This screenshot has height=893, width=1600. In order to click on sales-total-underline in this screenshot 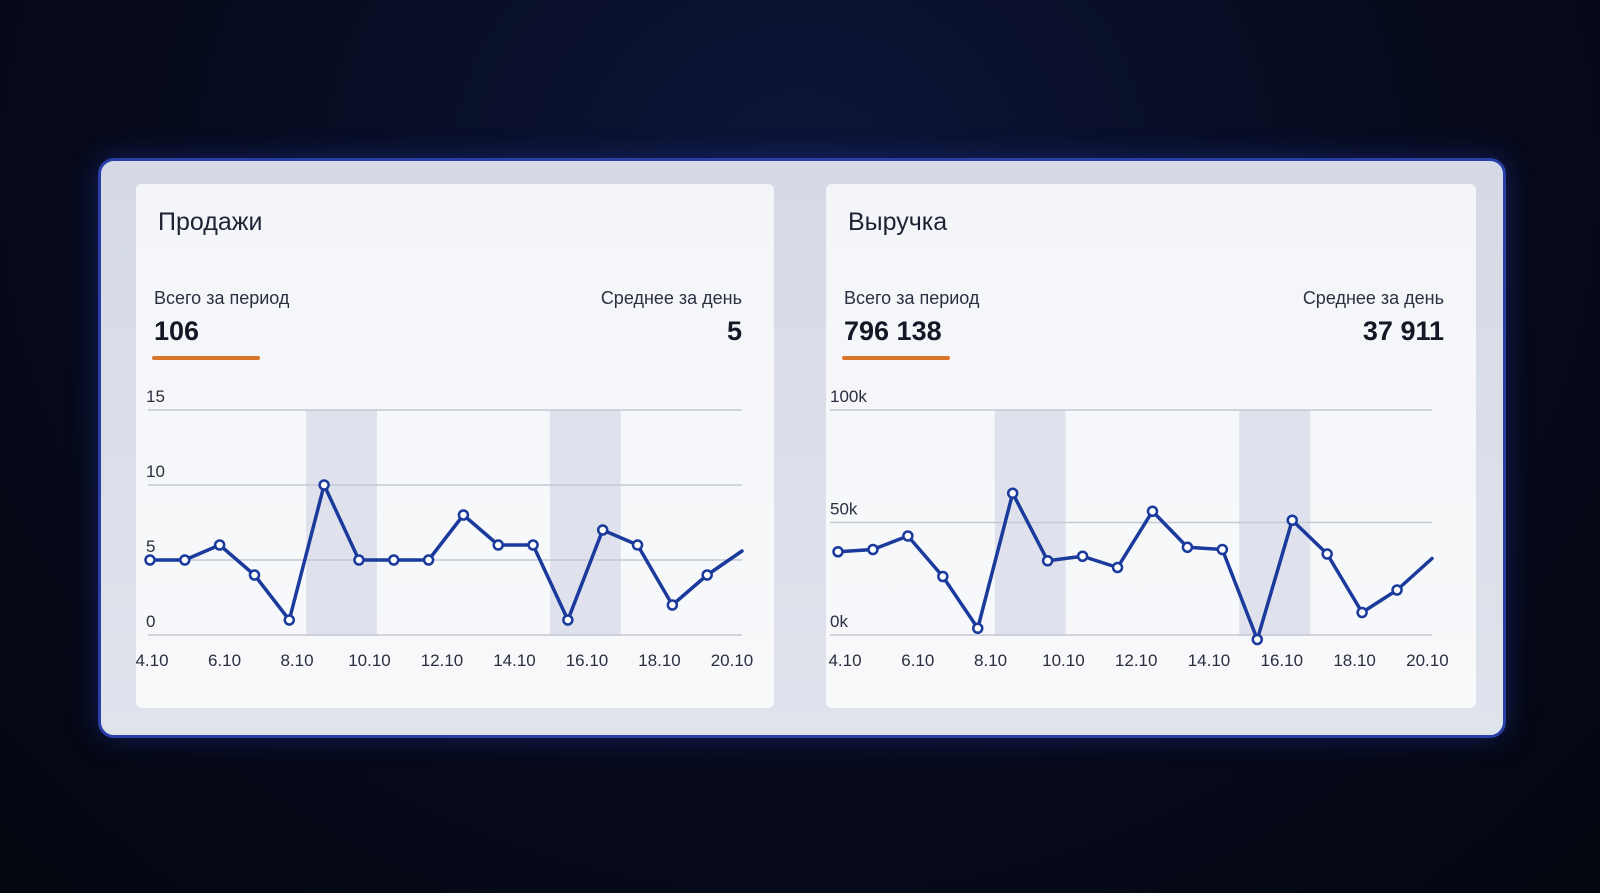, I will do `click(206, 358)`.